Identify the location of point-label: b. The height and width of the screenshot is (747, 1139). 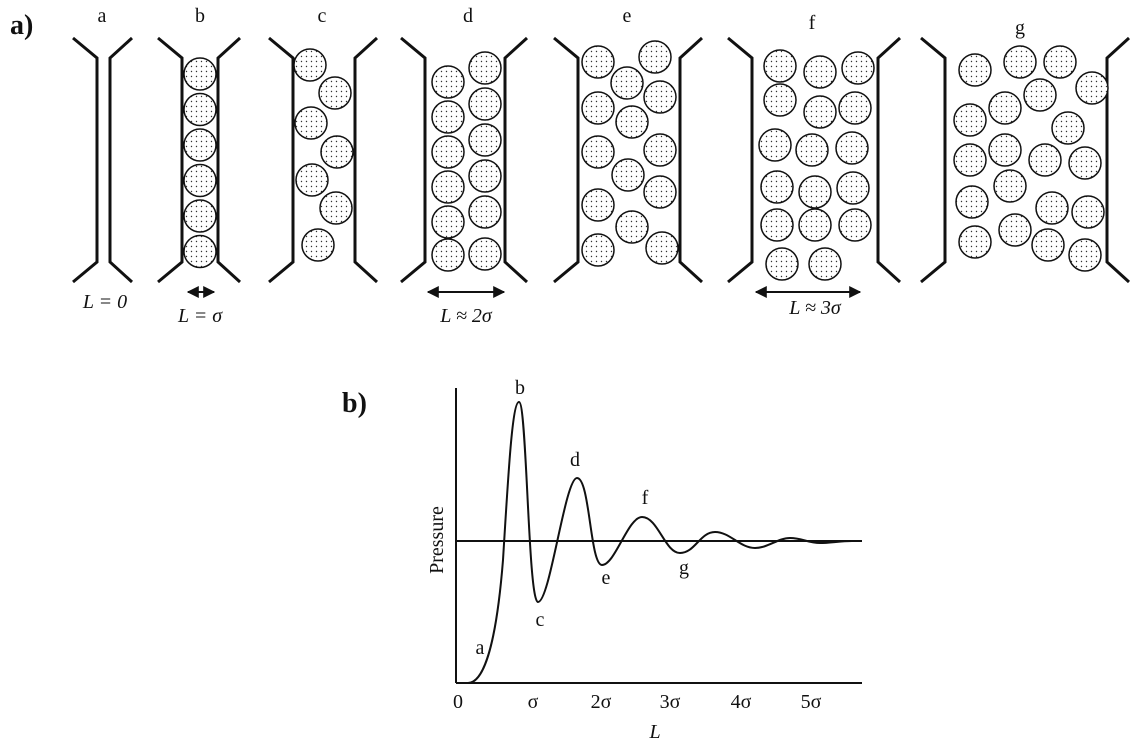
(520, 388).